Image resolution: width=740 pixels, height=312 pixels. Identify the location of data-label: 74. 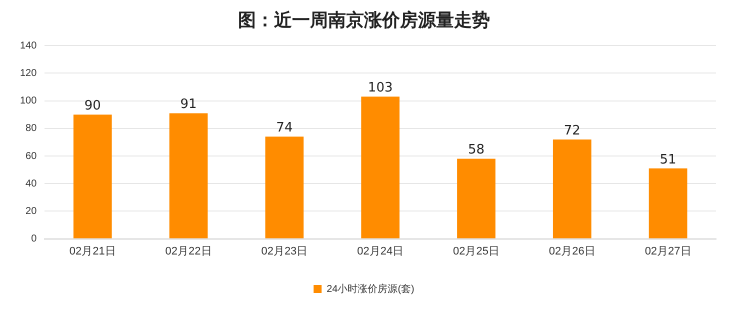
(284, 128).